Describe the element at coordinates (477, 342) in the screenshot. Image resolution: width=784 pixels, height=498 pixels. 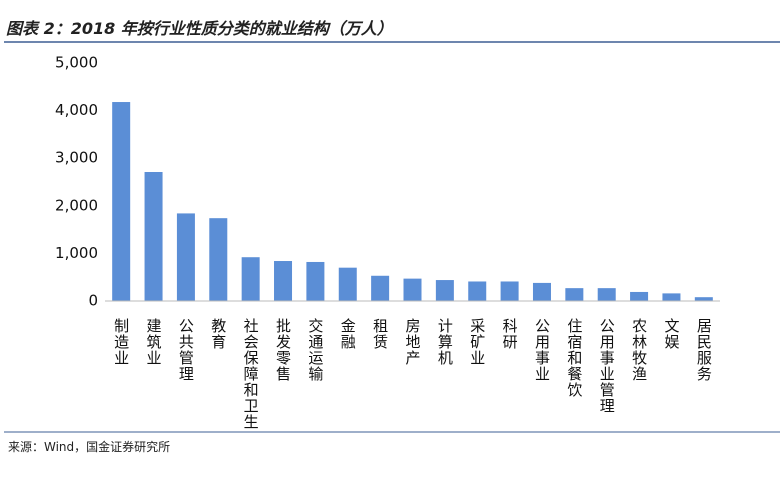
I see `x-tick-label: 采矿业` at that location.